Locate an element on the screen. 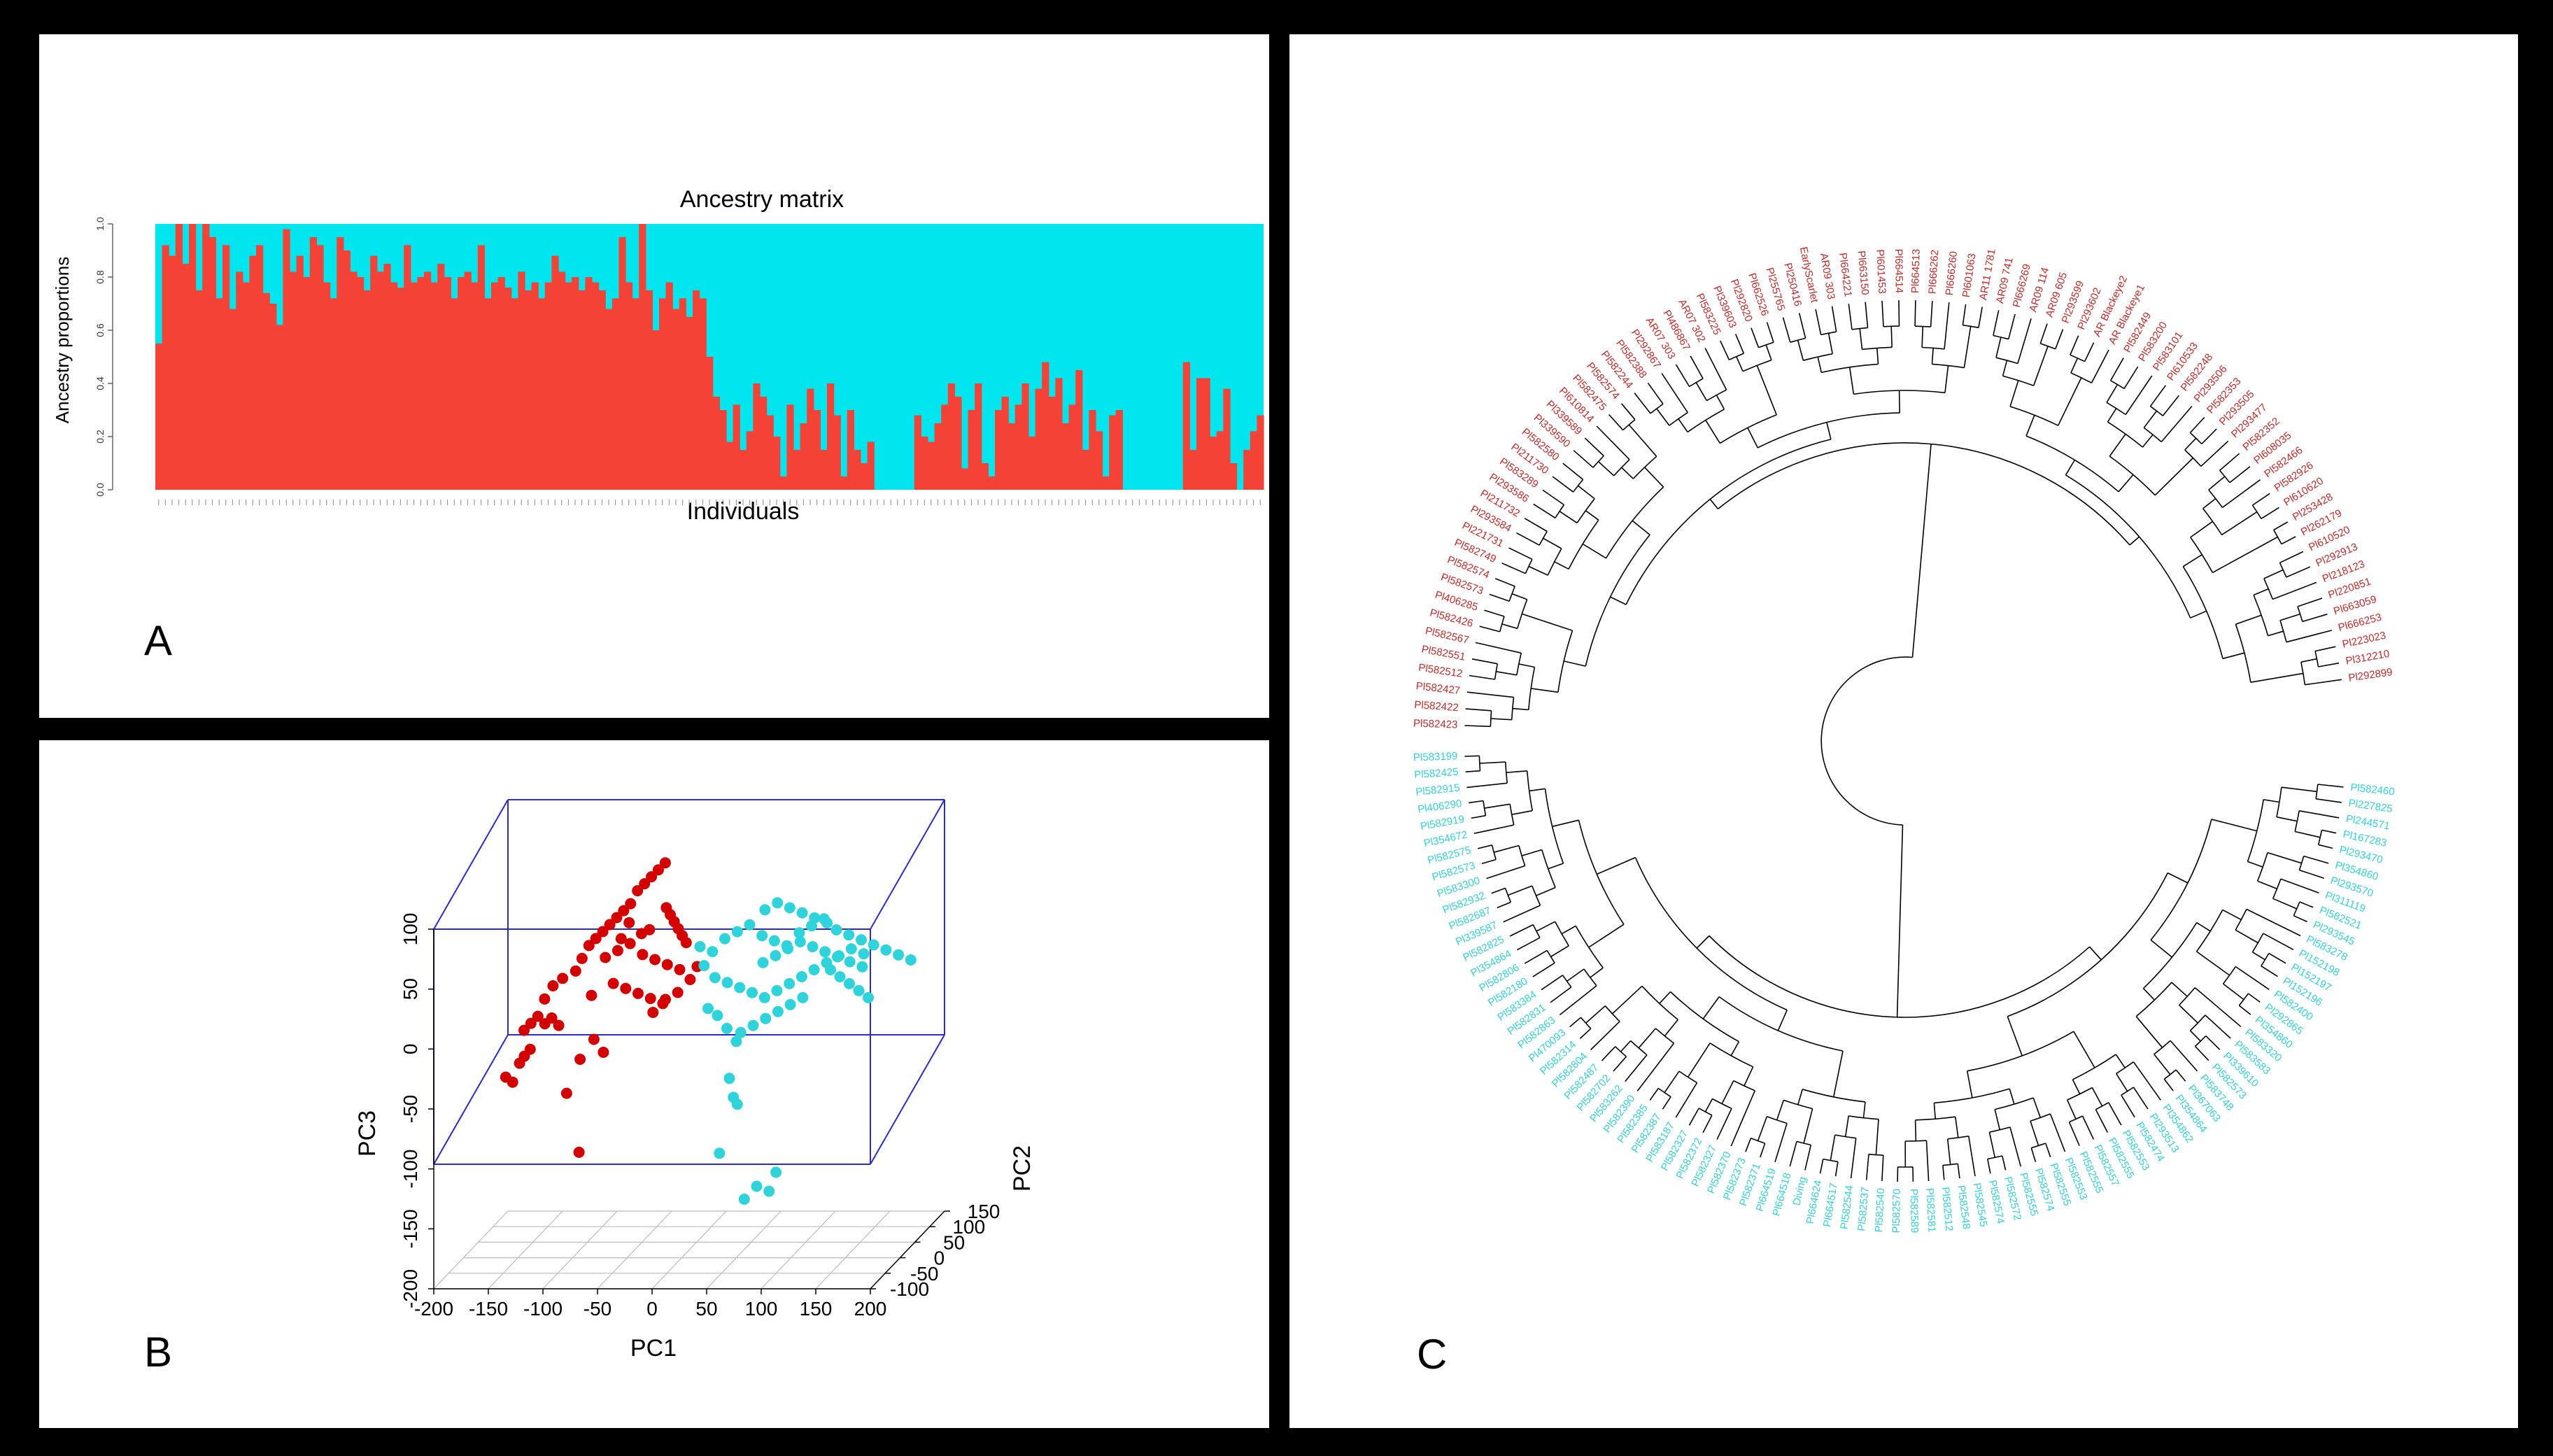 This screenshot has height=1456, width=2553. leaf-label: Pl664514 is located at coordinates (1899, 271).